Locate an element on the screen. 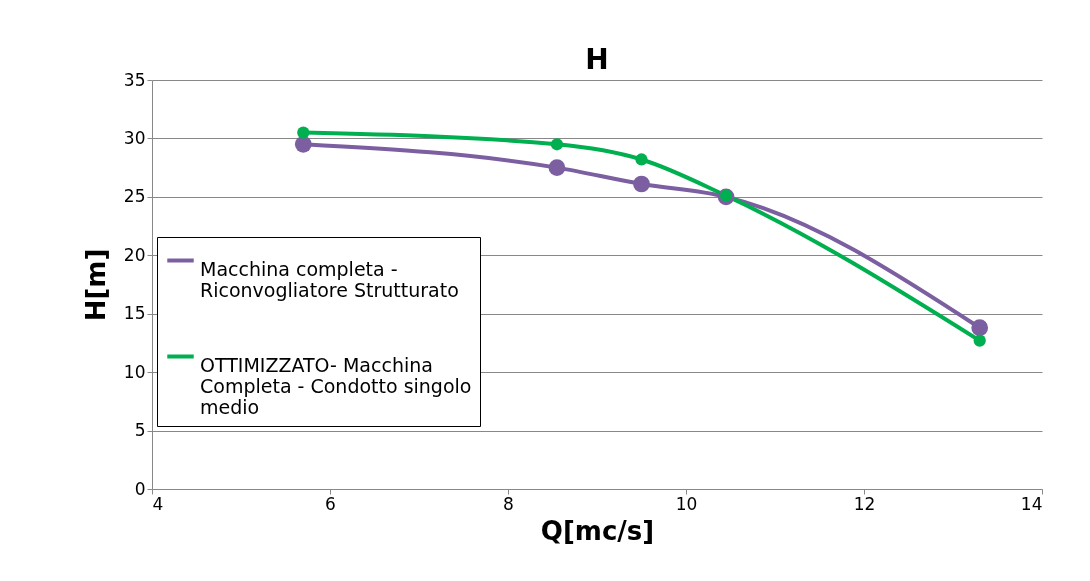 The width and height of the screenshot is (1090, 581). legend-label: OTTIMIZZATO- Macchina Completa - Condotto singolo medio is located at coordinates (336, 385).